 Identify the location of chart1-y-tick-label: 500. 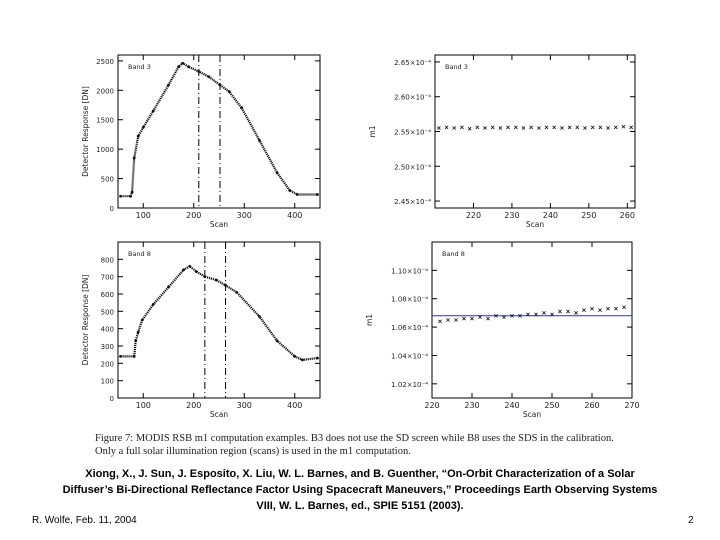
(107, 180).